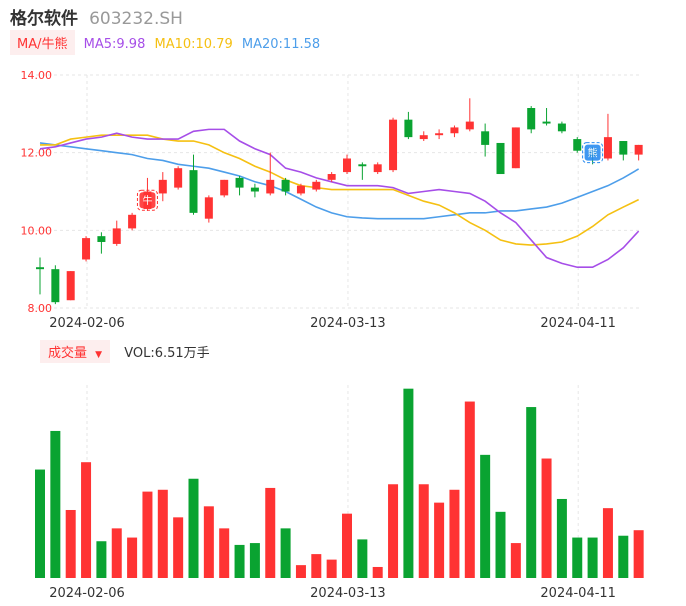 The height and width of the screenshot is (606, 686). I want to click on y-tick-label: 14.00, so click(37, 75).